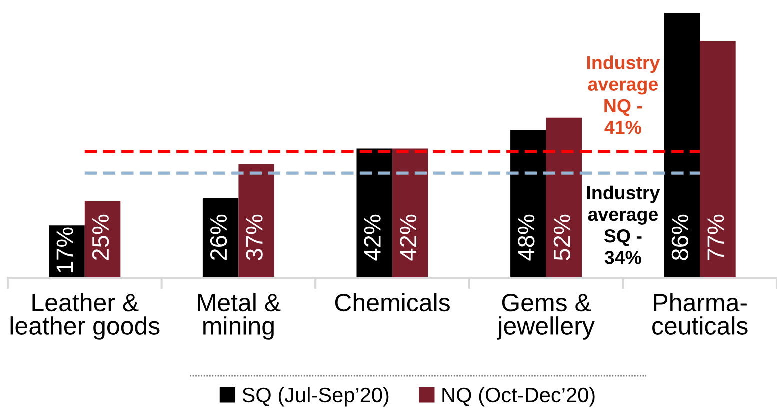 The height and width of the screenshot is (409, 777). I want to click on data-label: 17%, so click(65, 250).